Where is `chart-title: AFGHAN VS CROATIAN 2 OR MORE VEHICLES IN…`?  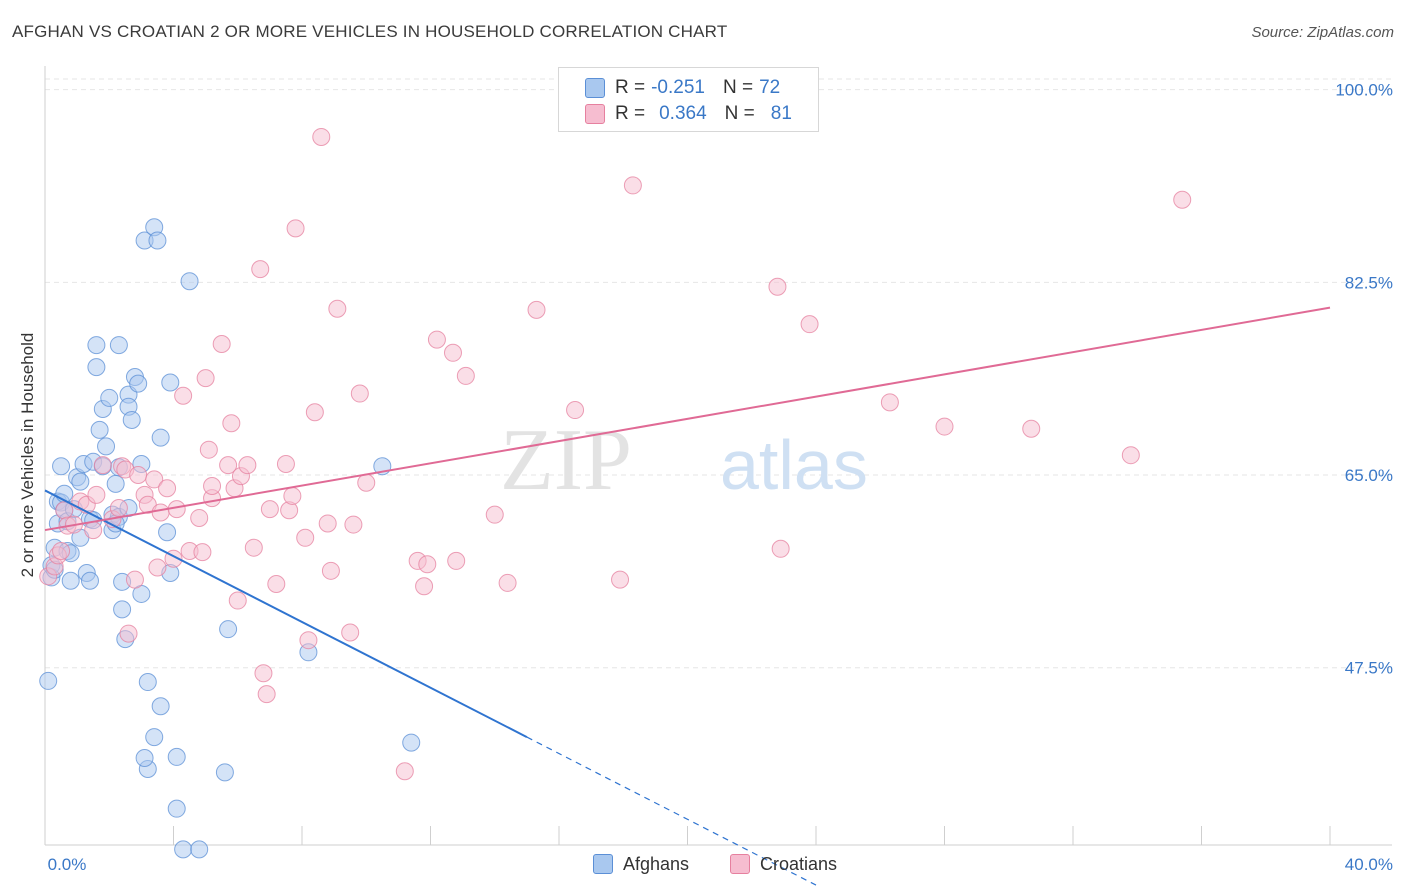 chart-title: AFGHAN VS CROATIAN 2 OR MORE VEHICLES IN… is located at coordinates (370, 31).